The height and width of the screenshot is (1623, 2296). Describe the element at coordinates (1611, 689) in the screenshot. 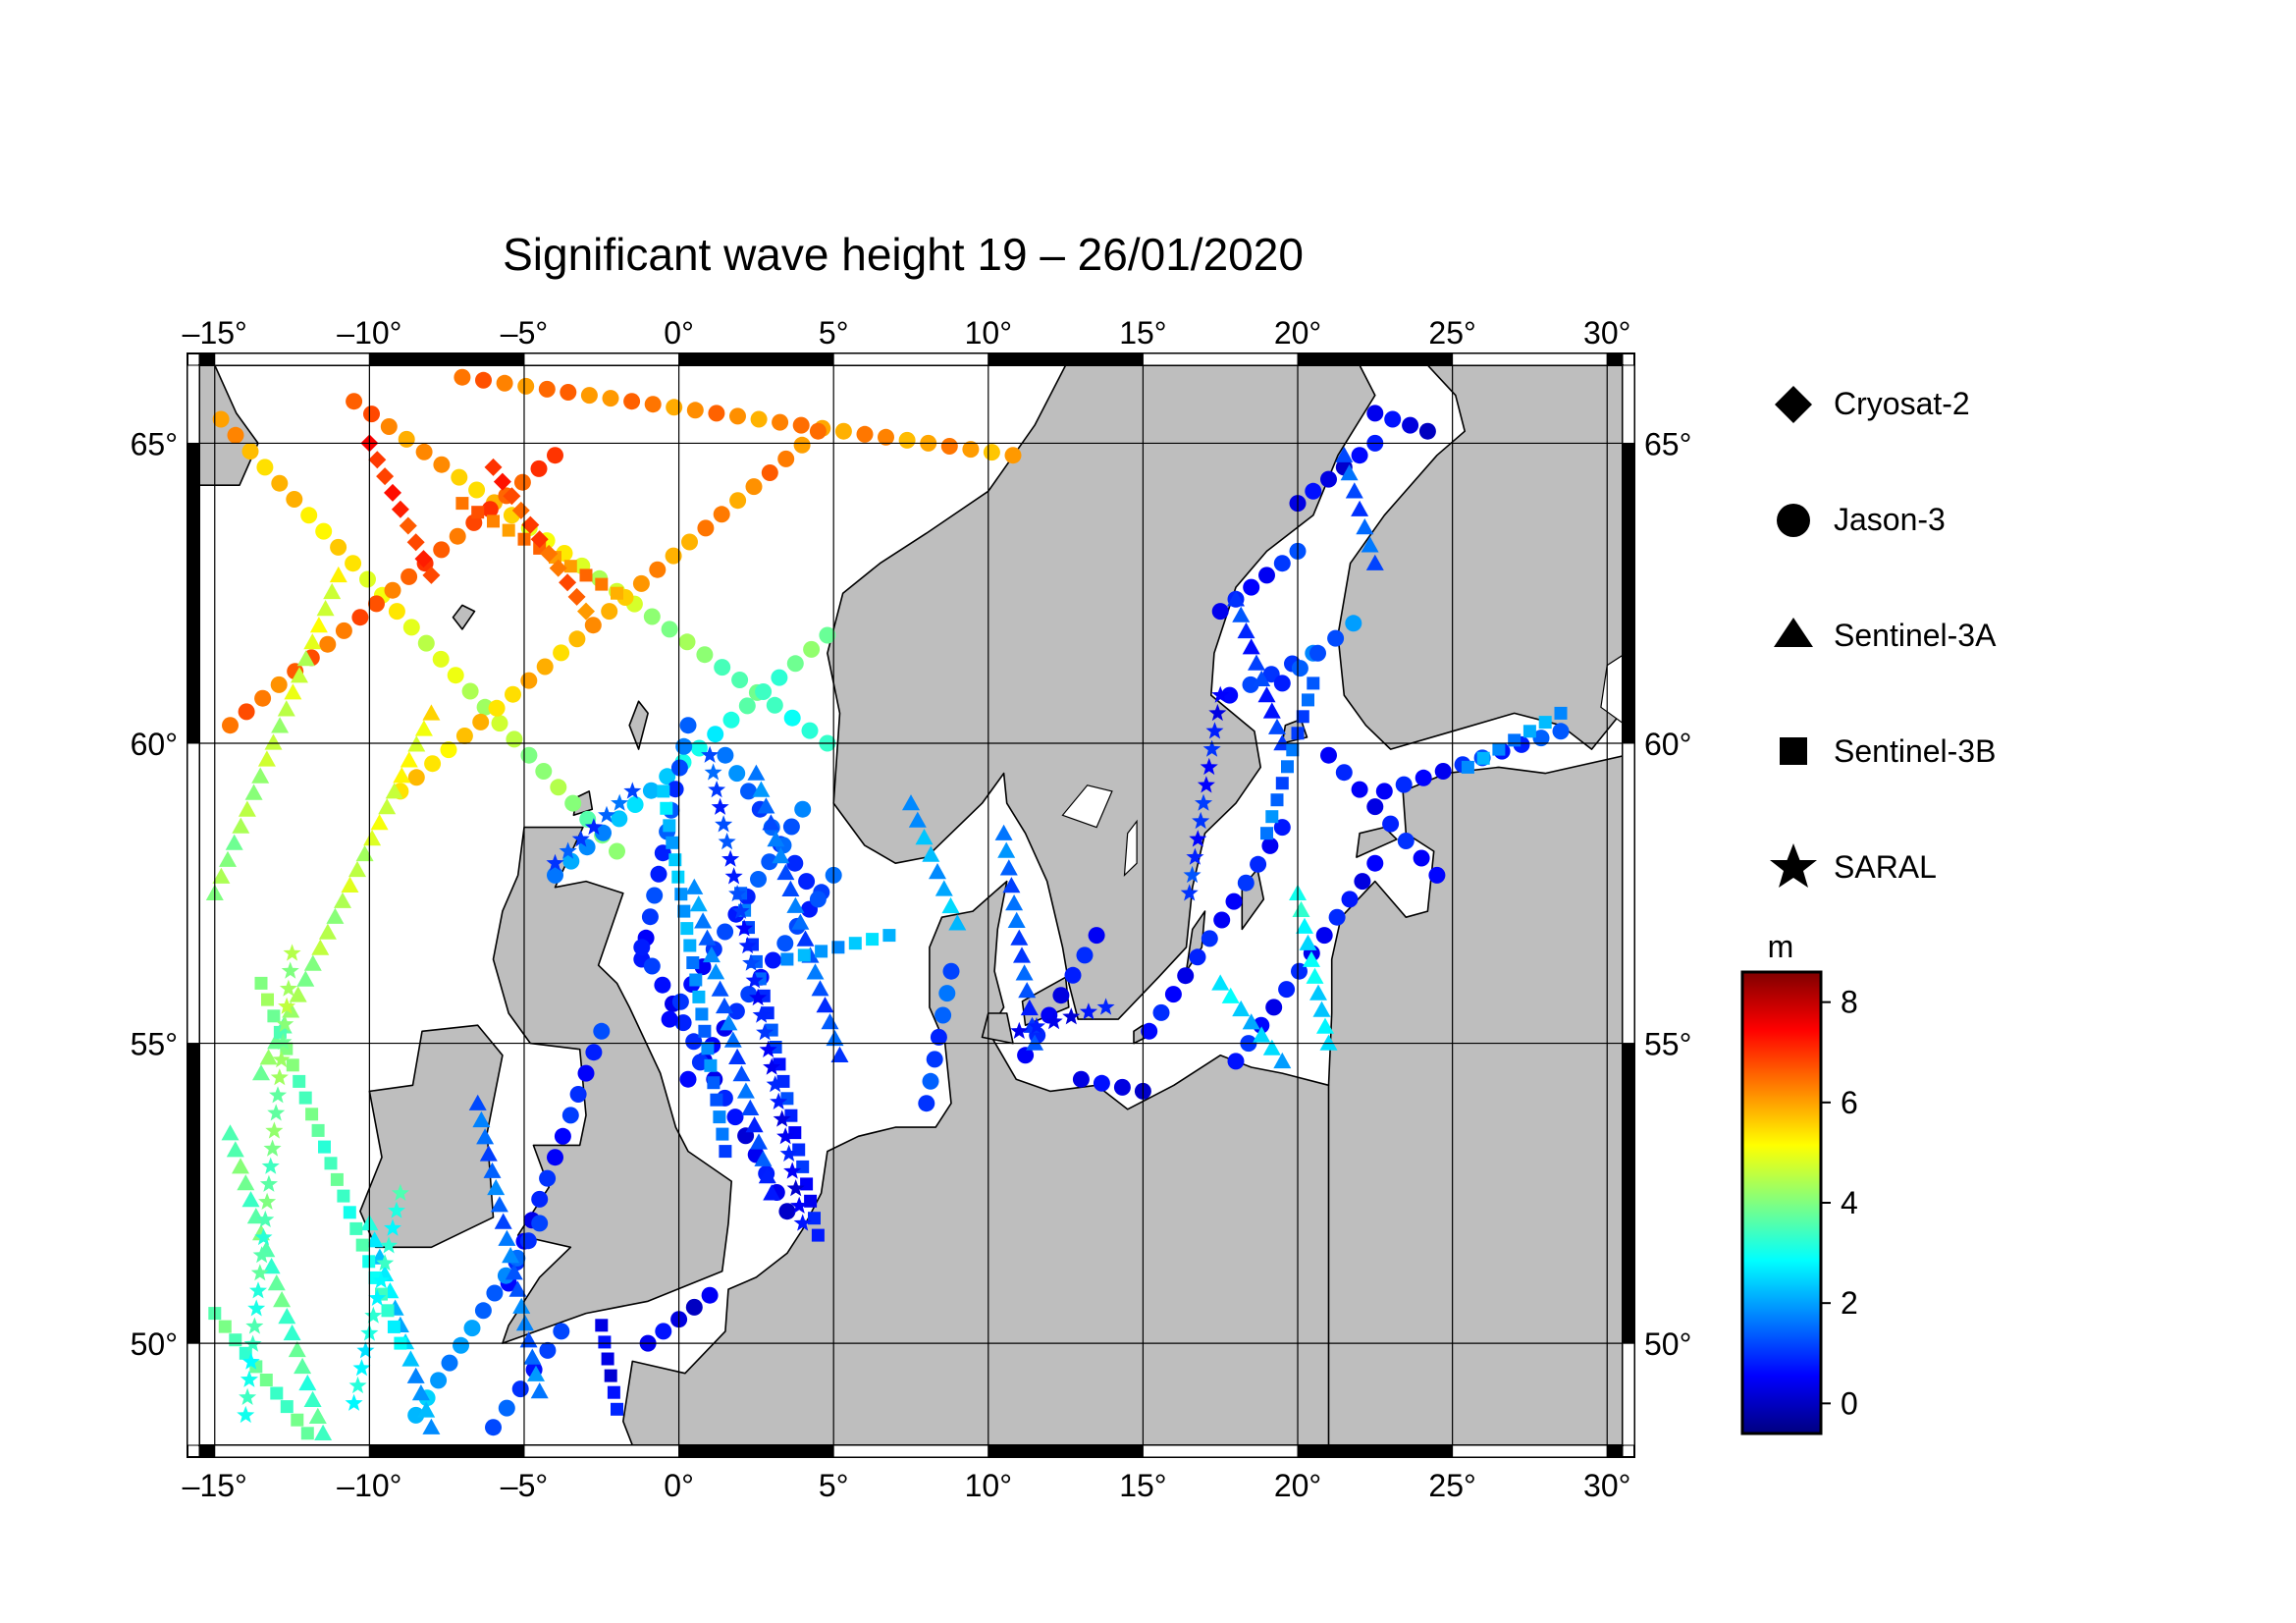

I see `ladoga-lake` at that location.